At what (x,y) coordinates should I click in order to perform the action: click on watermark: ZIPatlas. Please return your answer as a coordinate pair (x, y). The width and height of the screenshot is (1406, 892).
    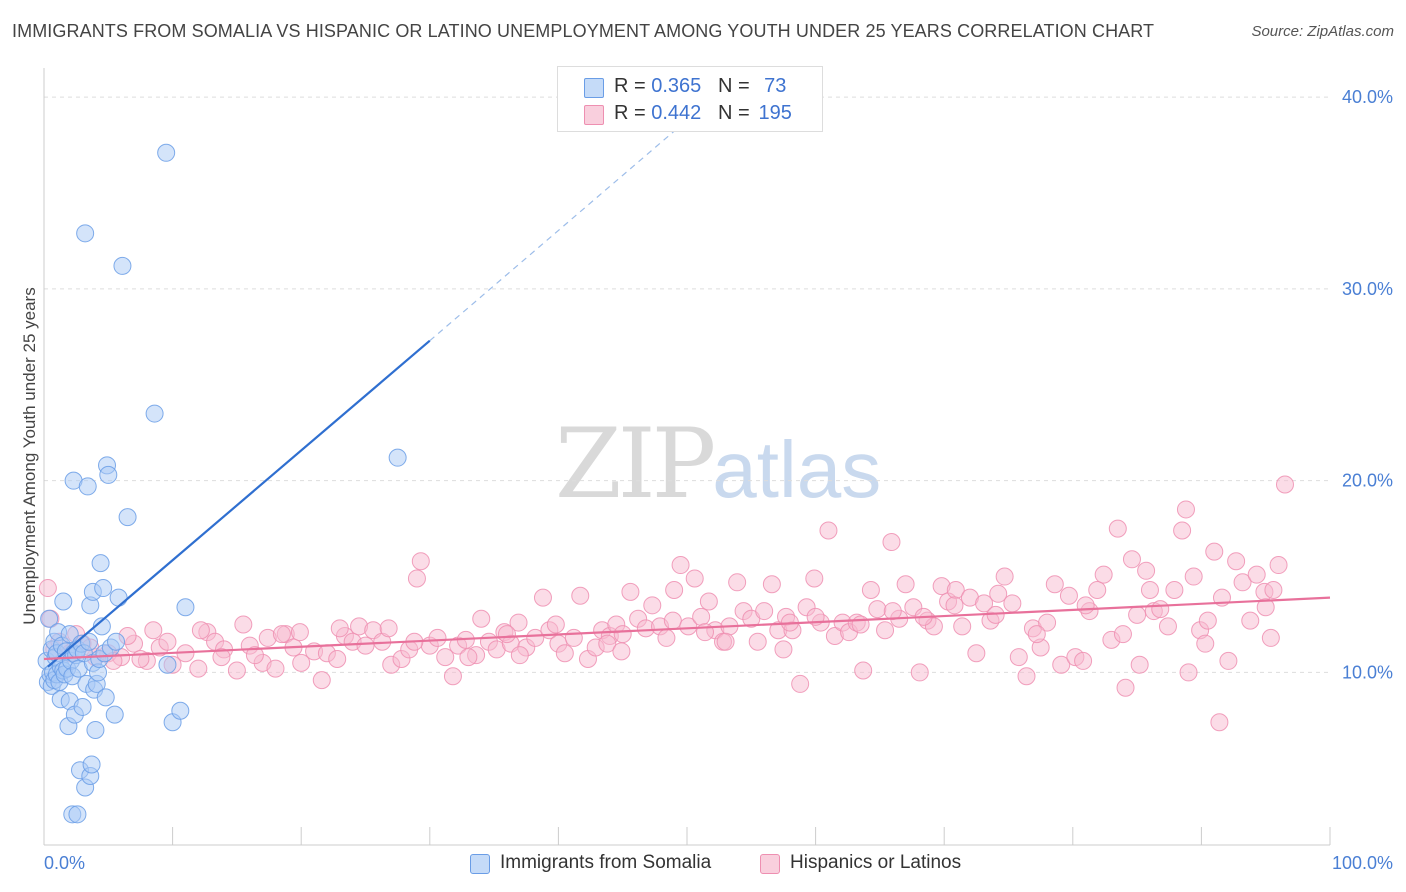
    Looking at the image, I should click on (718, 464).